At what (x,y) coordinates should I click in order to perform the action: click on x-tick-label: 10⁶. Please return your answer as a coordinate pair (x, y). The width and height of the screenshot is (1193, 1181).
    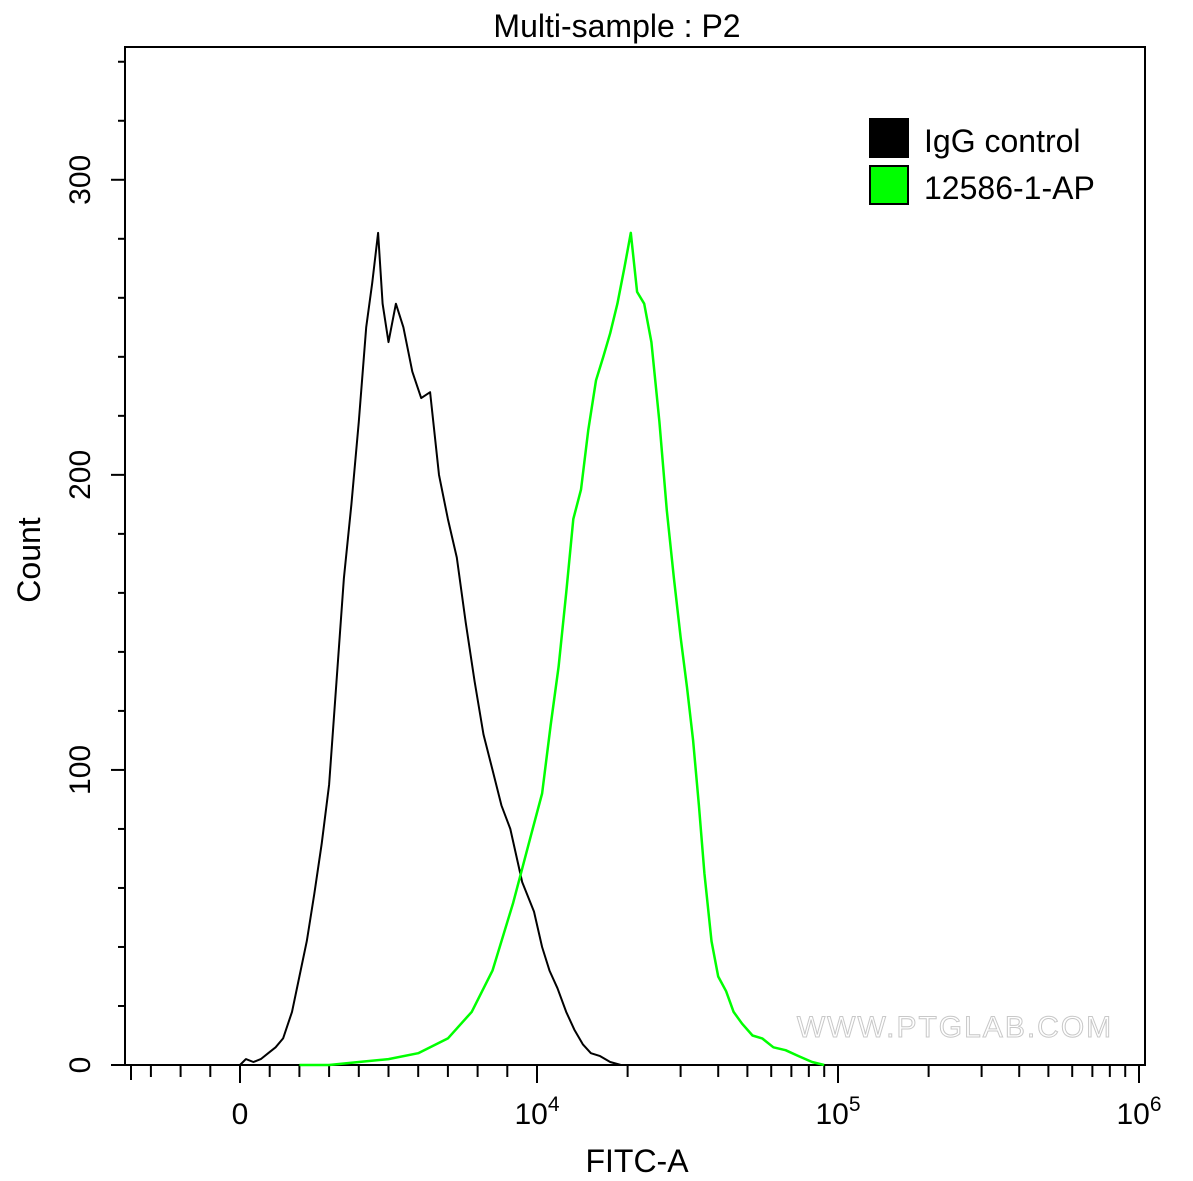
    Looking at the image, I should click on (1138, 1112).